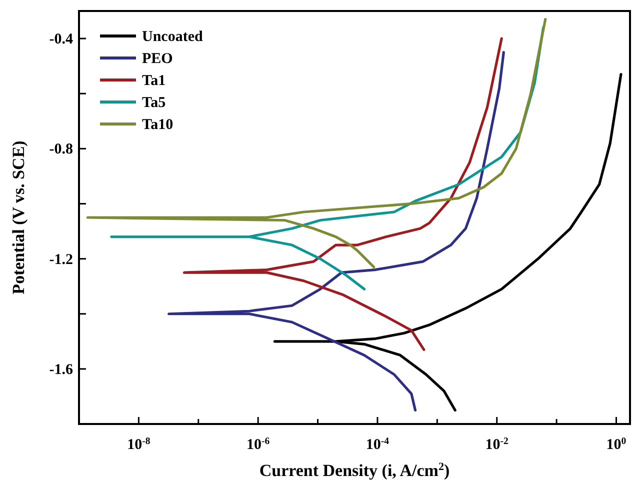 This screenshot has width=633, height=486. What do you see at coordinates (61, 40) in the screenshot?
I see `y-tick-label: -0.4` at bounding box center [61, 40].